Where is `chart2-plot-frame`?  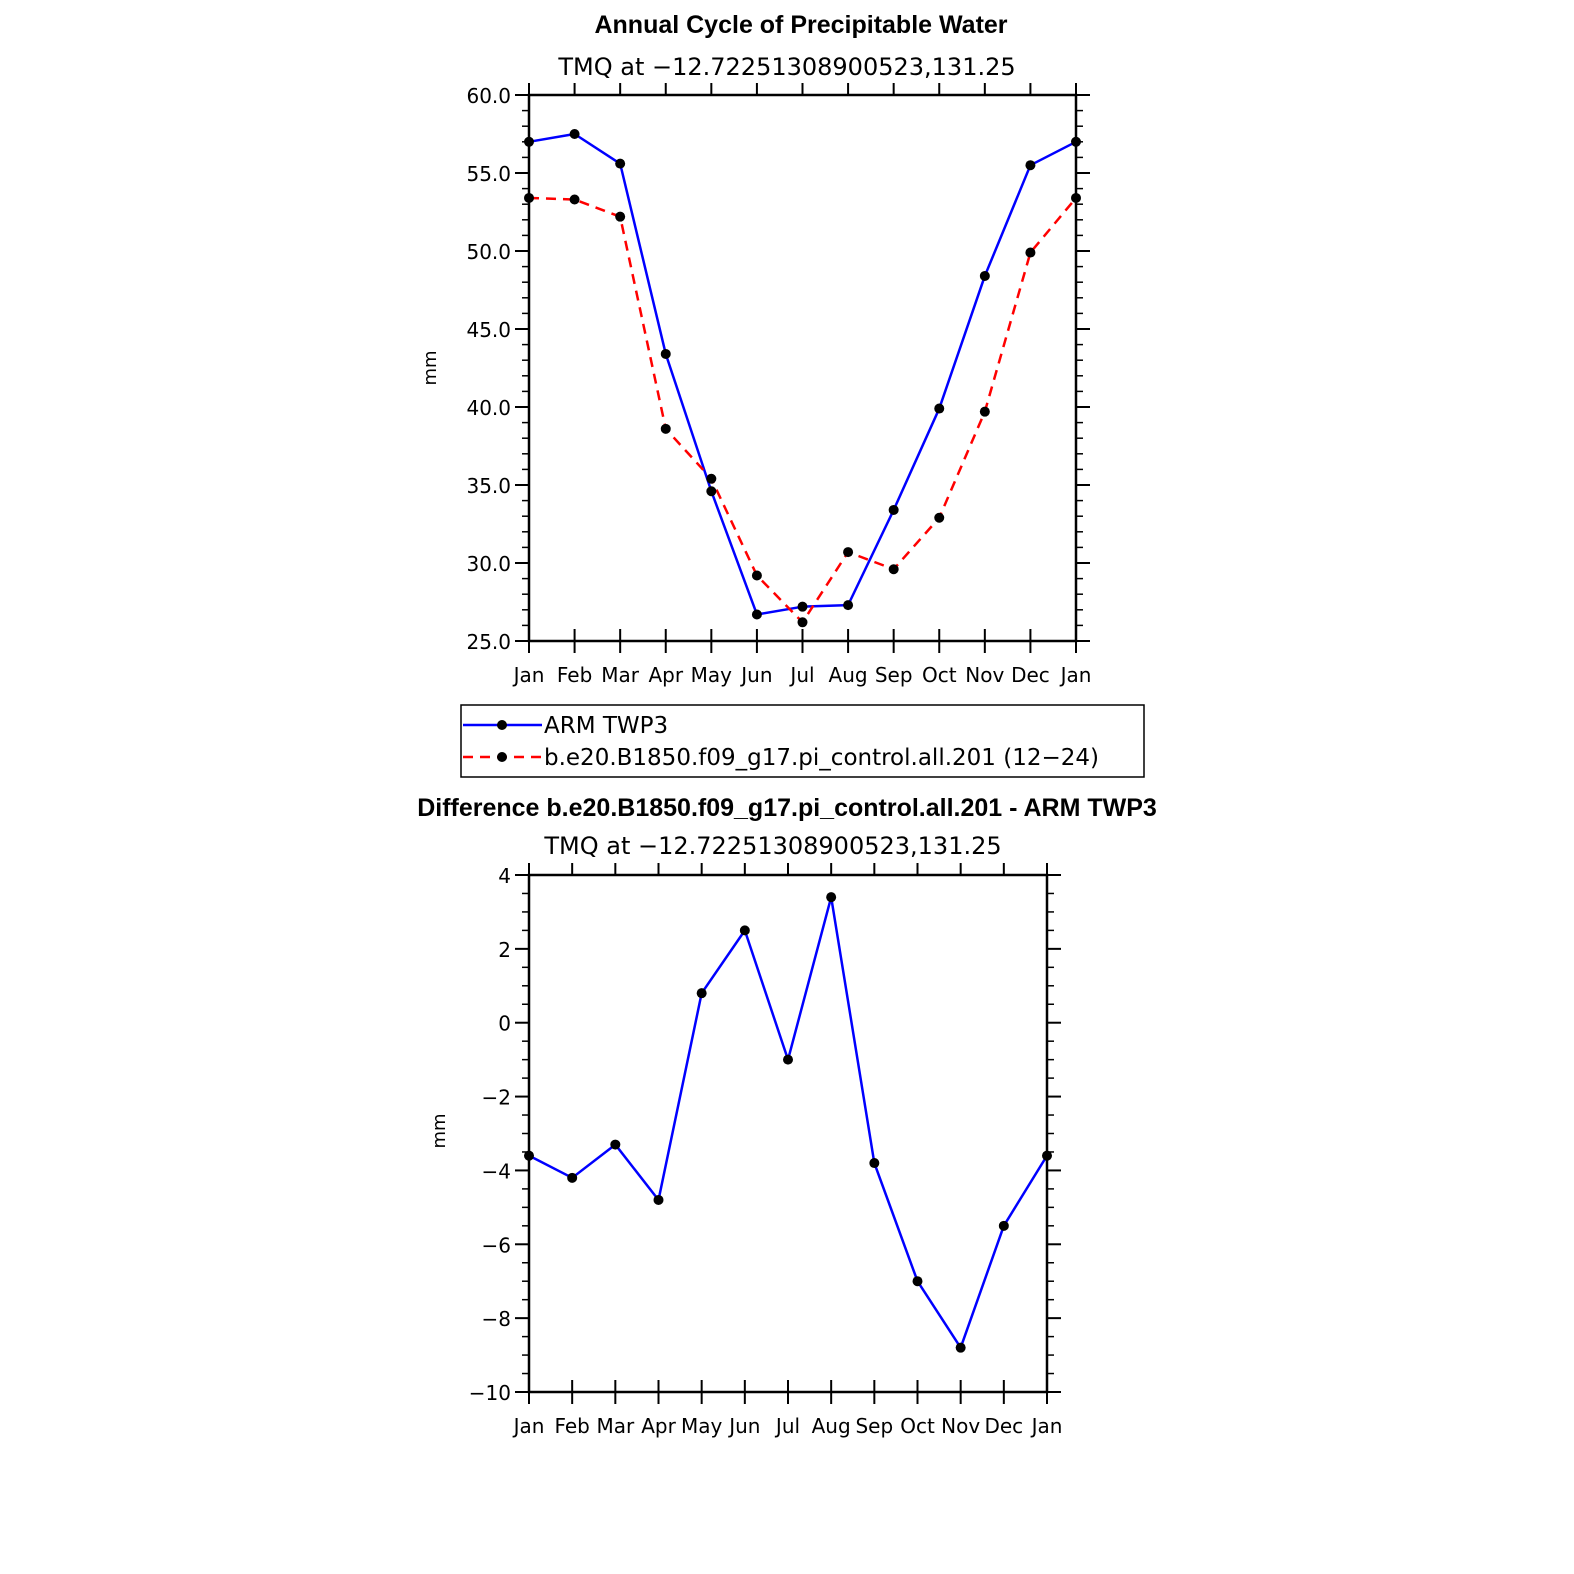 chart2-plot-frame is located at coordinates (788, 1133).